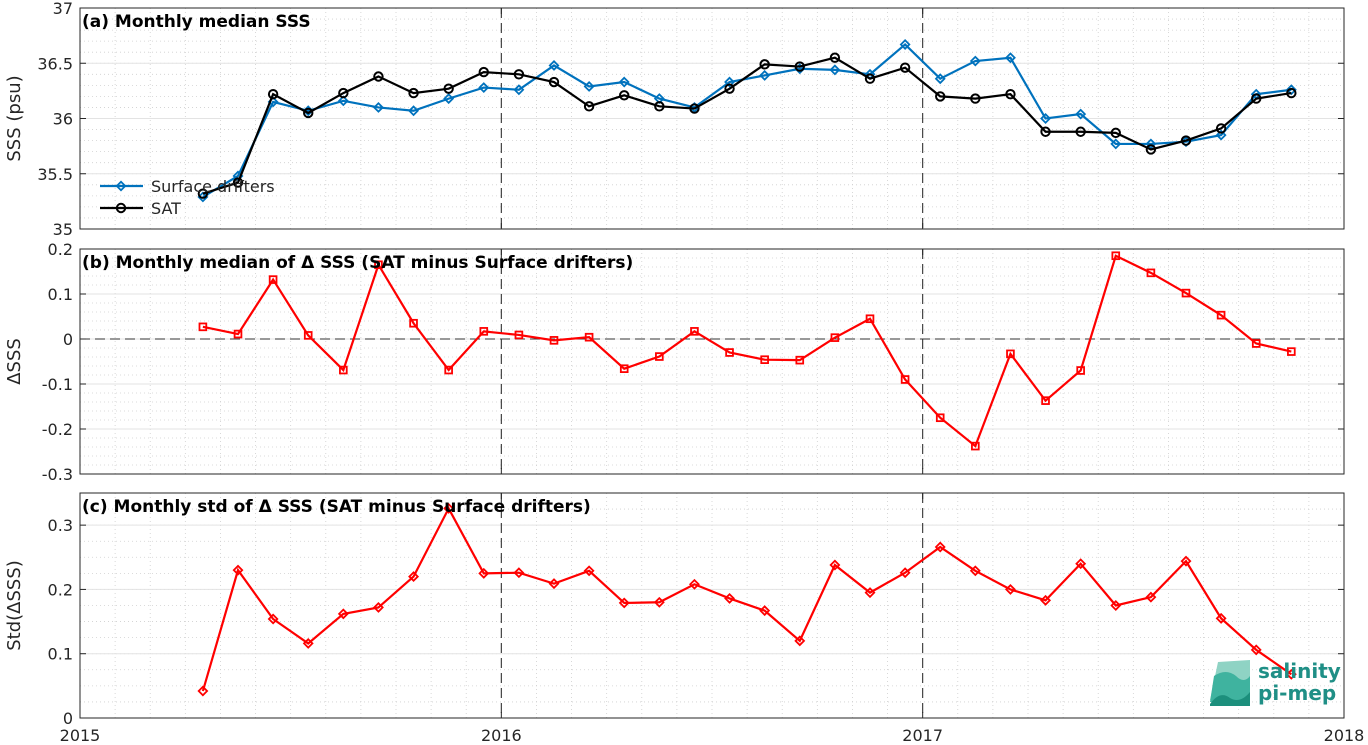  I want to click on y-tick-label: 0.3, so click(60, 525).